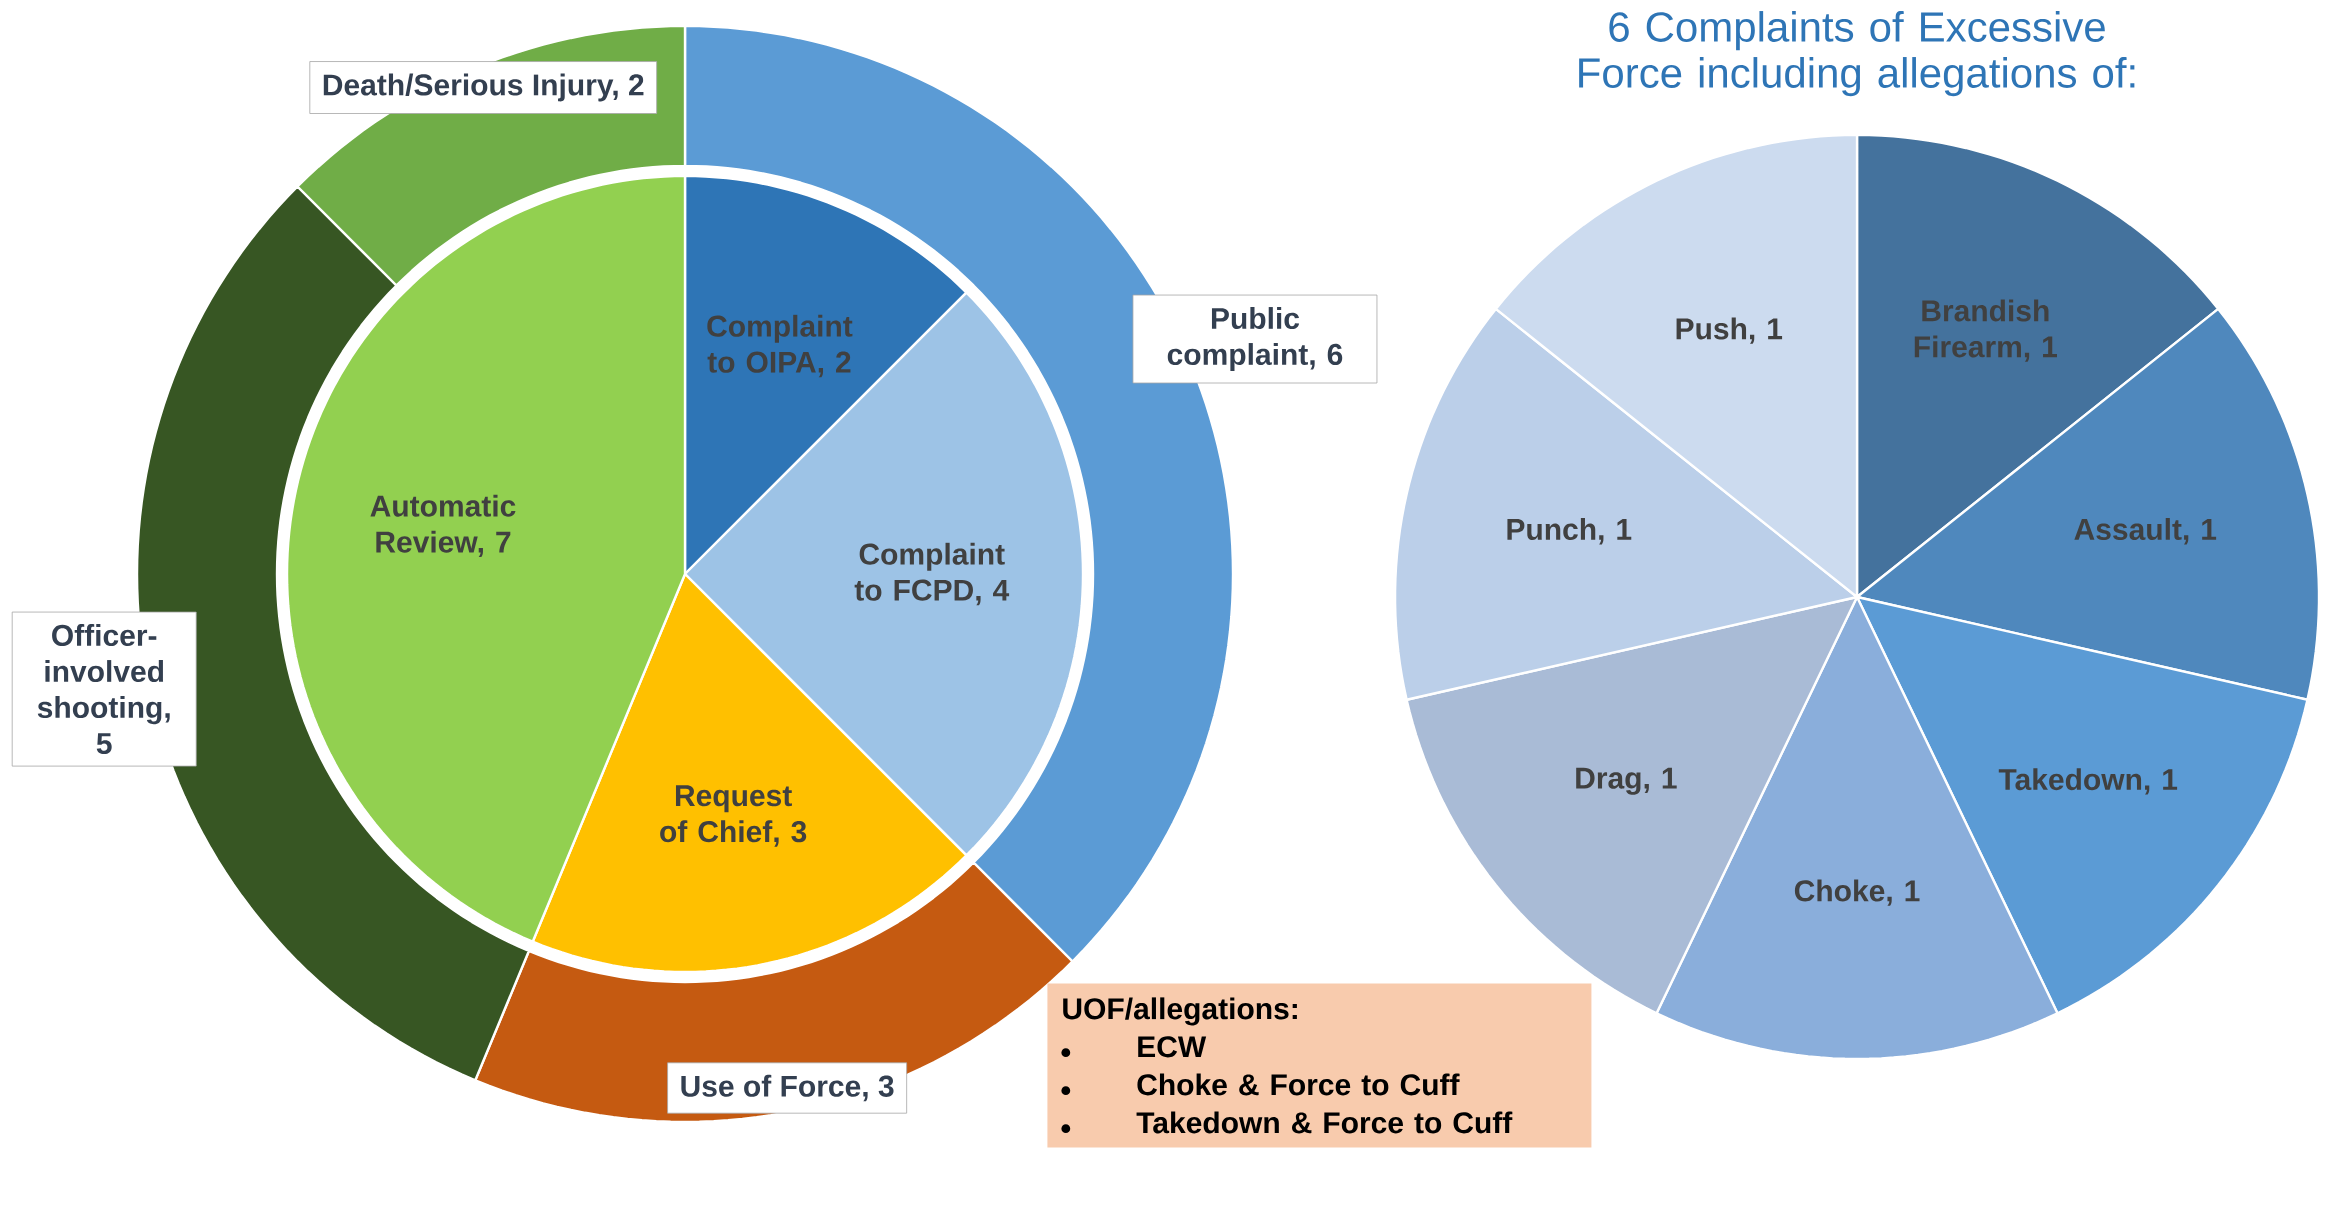 The image size is (2336, 1208). Describe the element at coordinates (2145, 531) in the screenshot. I see `slice-label: Assault, 1` at that location.